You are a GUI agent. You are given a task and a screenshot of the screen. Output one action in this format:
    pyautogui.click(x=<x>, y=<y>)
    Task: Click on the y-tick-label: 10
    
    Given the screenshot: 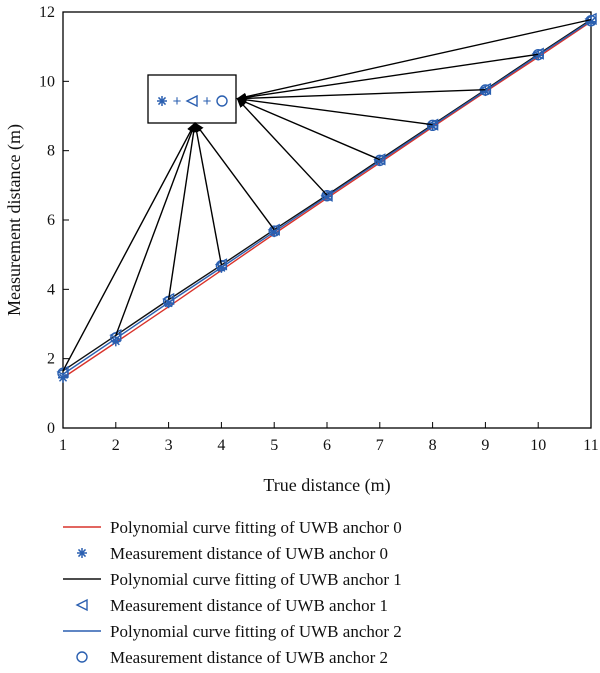 What is the action you would take?
    pyautogui.click(x=47, y=81)
    